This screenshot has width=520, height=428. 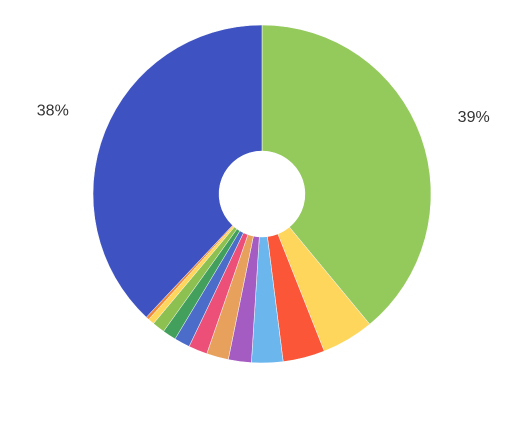 What do you see at coordinates (53, 110) in the screenshot?
I see `data-label: 38%` at bounding box center [53, 110].